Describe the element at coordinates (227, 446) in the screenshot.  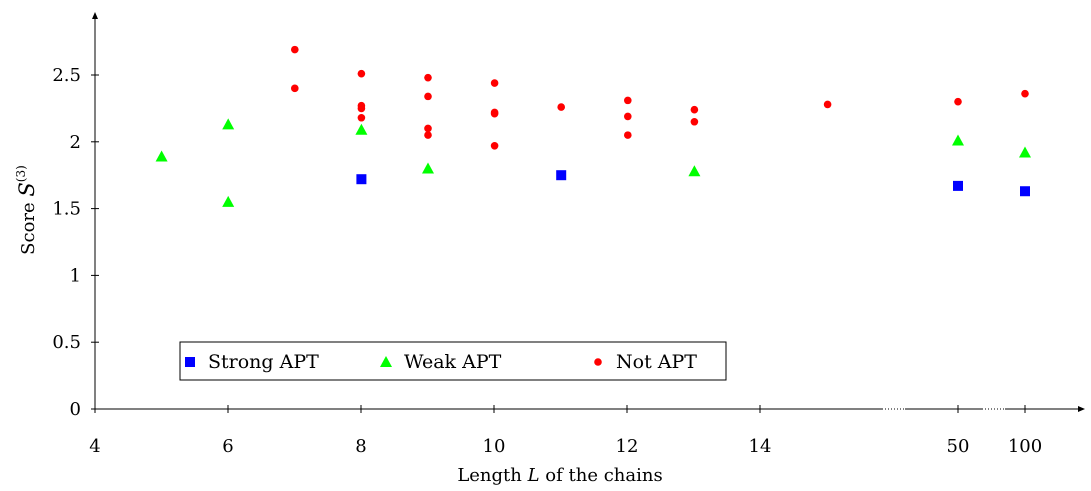
I see `x-tick-label: 6` at that location.